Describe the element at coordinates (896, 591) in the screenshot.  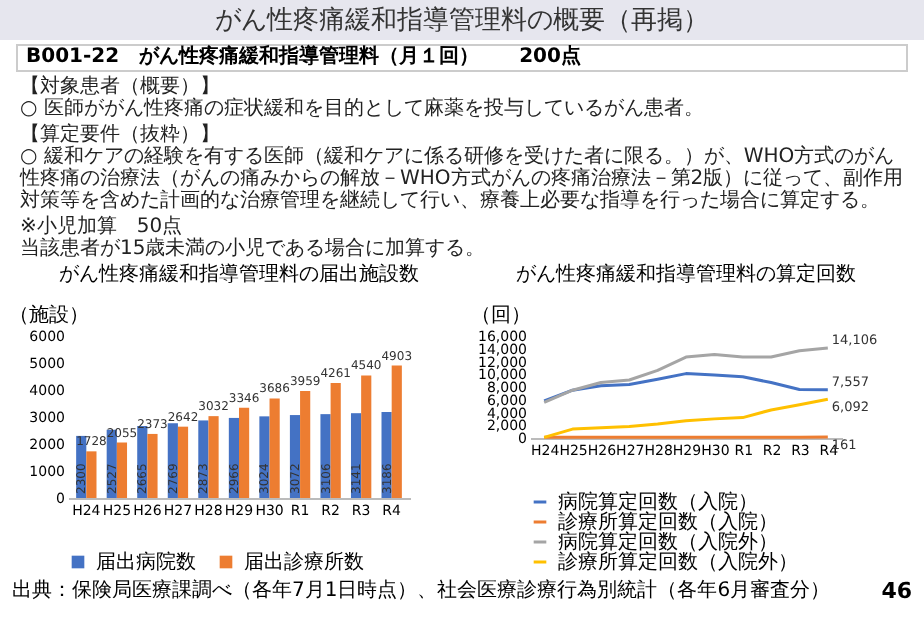
I see `text: 46` at that location.